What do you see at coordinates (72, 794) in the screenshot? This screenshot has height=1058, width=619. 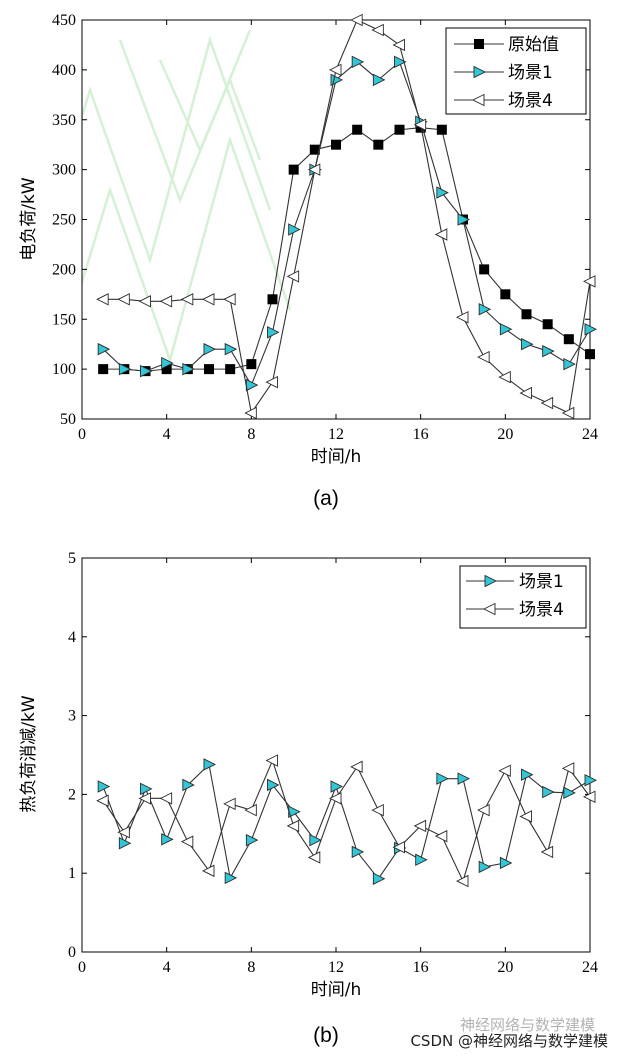 I see `y-tick-label: 2` at bounding box center [72, 794].